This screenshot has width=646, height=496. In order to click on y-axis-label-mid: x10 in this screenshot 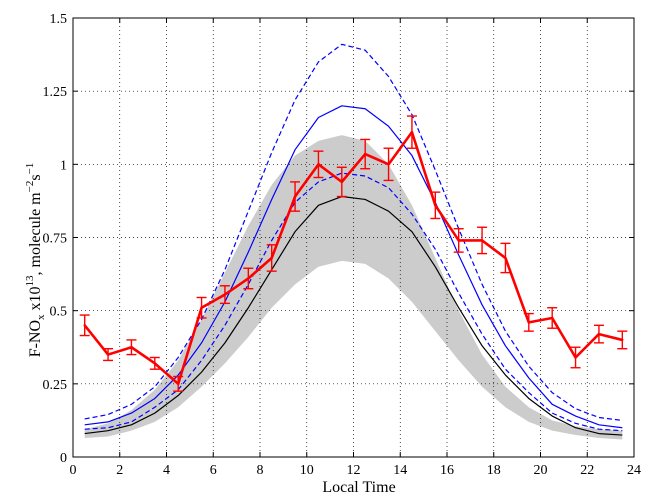, I will do `click(35, 300)`.